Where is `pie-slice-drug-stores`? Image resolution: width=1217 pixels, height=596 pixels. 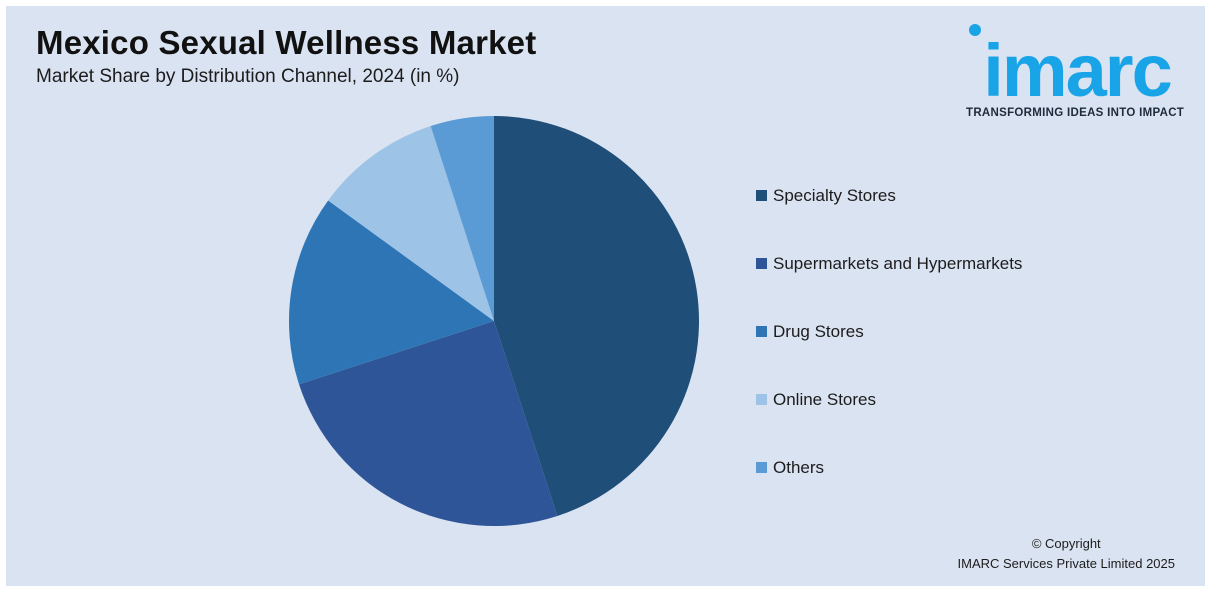 pie-slice-drug-stores is located at coordinates (391, 292).